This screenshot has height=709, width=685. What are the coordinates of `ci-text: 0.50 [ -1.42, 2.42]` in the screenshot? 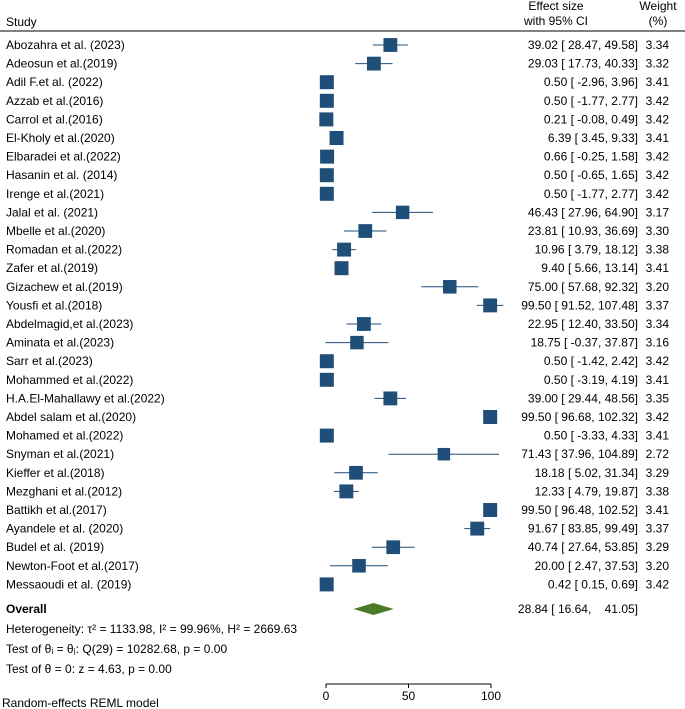 It's located at (591, 361).